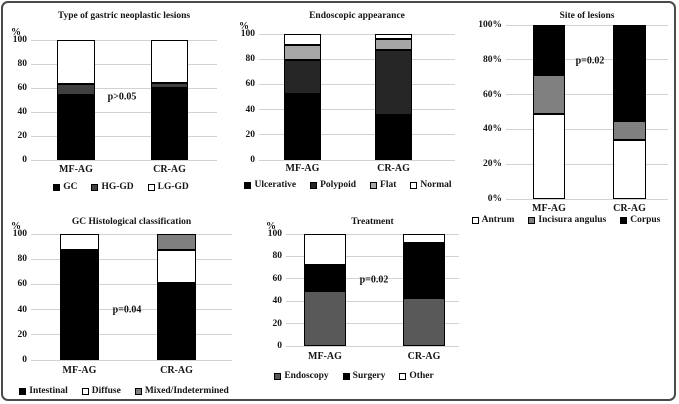 This screenshot has width=679, height=404. I want to click on legend-item-GC: GC, so click(65, 187).